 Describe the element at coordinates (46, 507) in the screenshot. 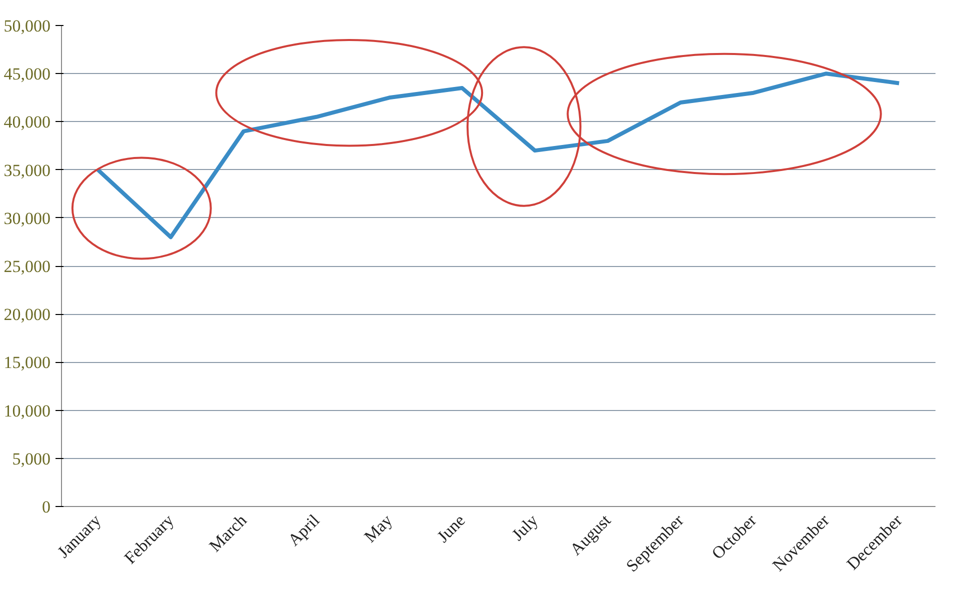

I see `y-tick-label: 0` at that location.